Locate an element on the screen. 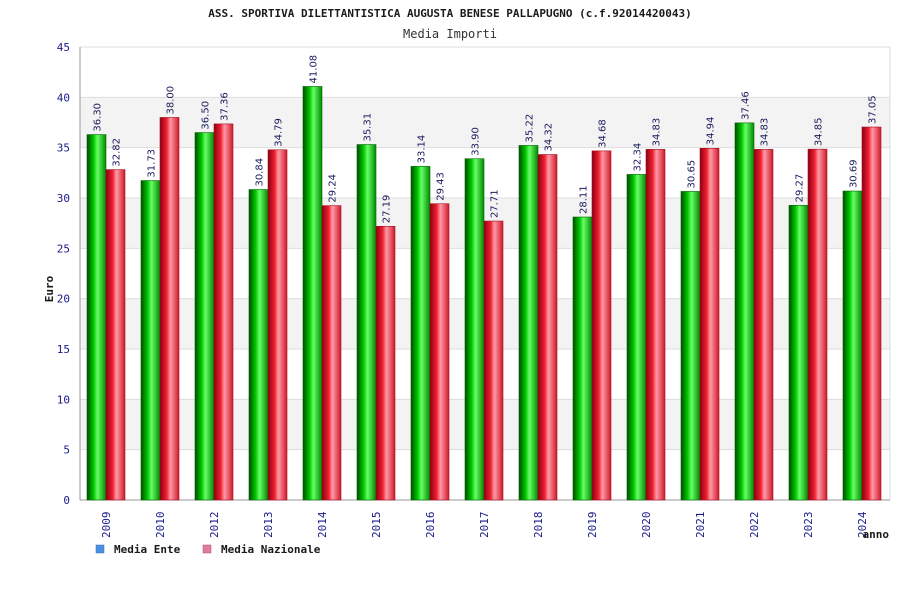 Image resolution: width=900 pixels, height=600 pixels. x-tick-label: 2021 is located at coordinates (700, 525).